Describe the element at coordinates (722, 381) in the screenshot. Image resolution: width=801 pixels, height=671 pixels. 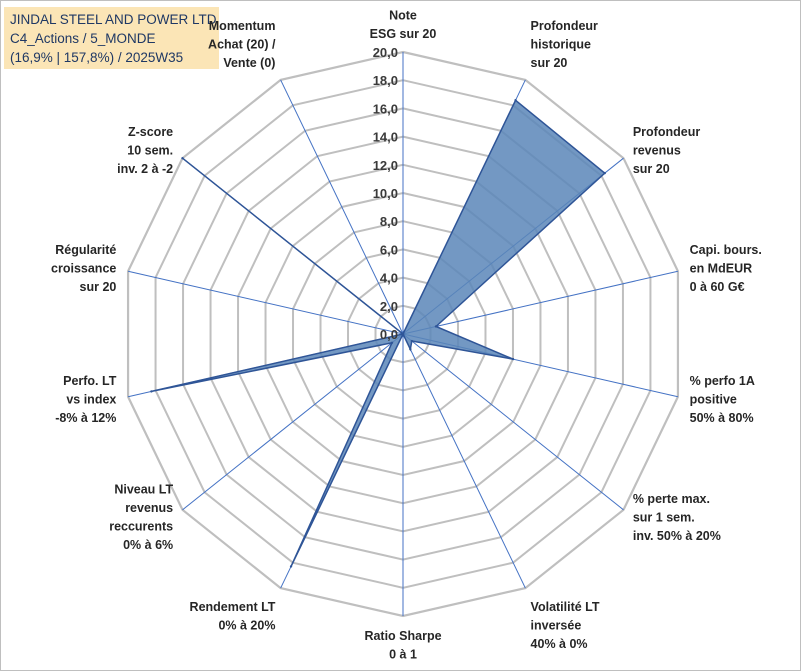
I see `axis-label: % perfo 1A` at that location.